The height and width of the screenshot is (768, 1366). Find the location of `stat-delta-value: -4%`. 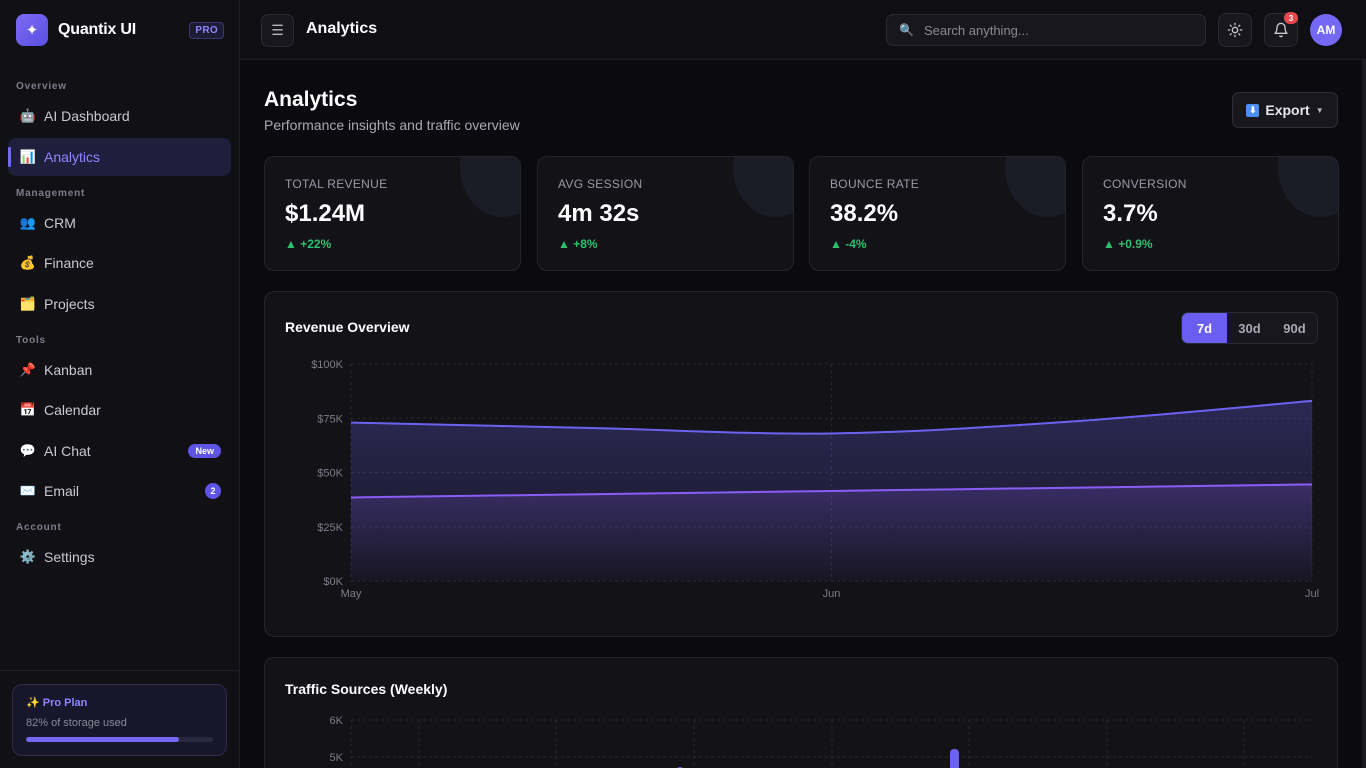

stat-delta-value: -4% is located at coordinates (856, 244).